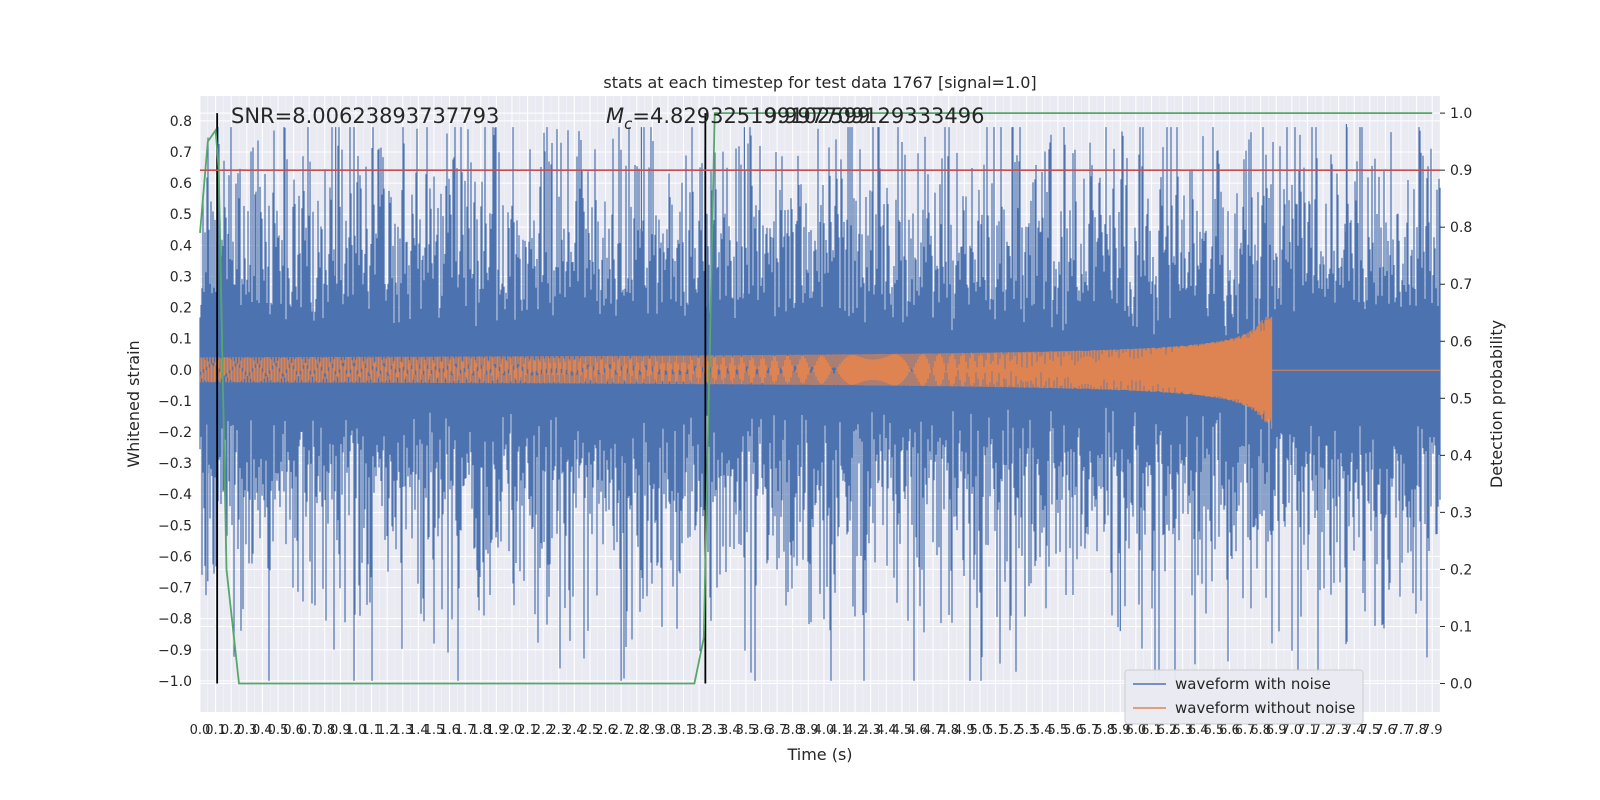  Describe the element at coordinates (777, 730) in the screenshot. I see `x-tick-label: 3.7` at that location.